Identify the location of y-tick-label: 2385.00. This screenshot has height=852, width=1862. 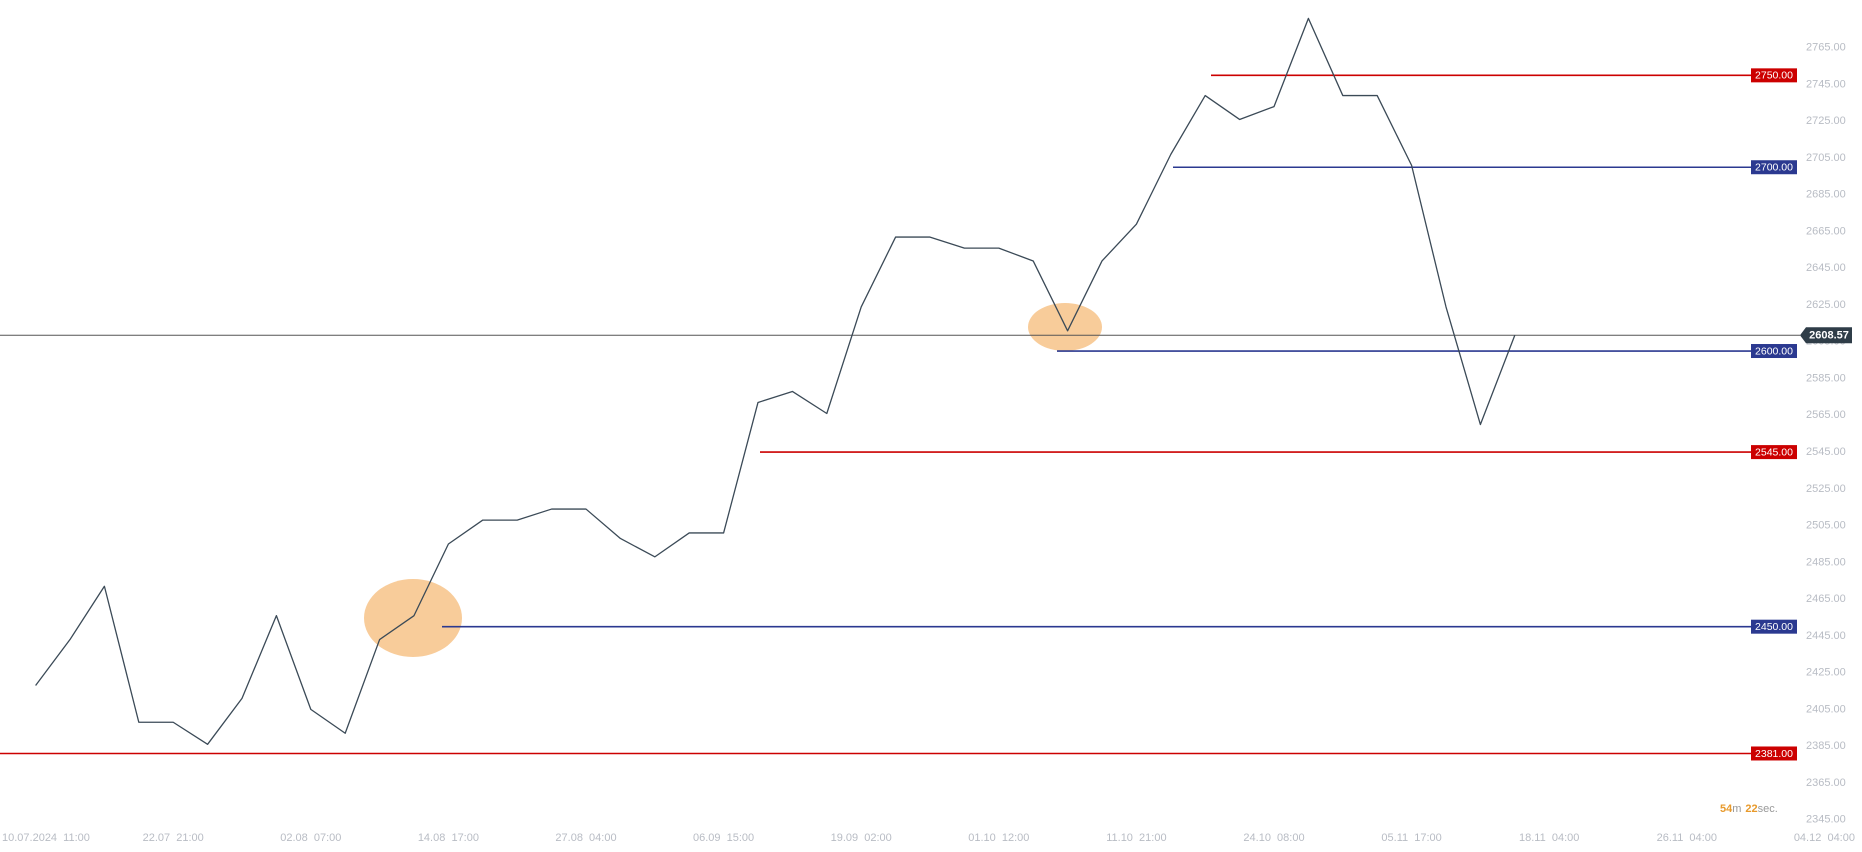
(1826, 746).